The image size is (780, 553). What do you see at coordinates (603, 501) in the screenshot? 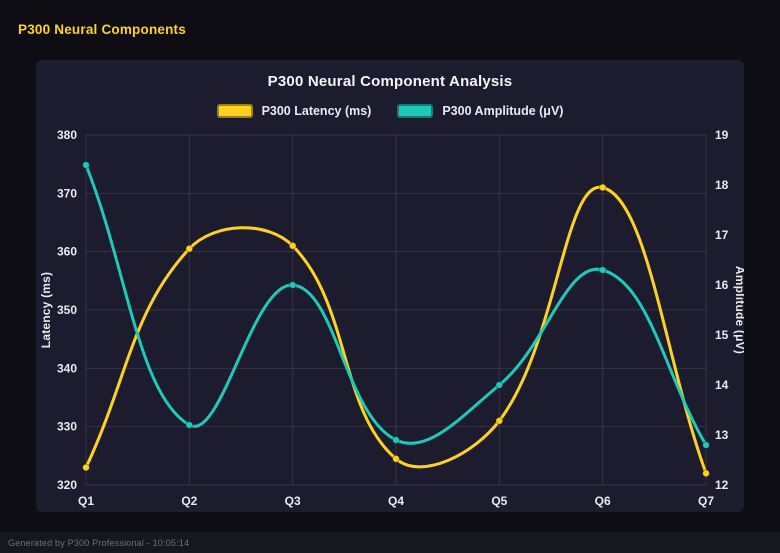
I see `x-axis-tick-label: Q6` at bounding box center [603, 501].